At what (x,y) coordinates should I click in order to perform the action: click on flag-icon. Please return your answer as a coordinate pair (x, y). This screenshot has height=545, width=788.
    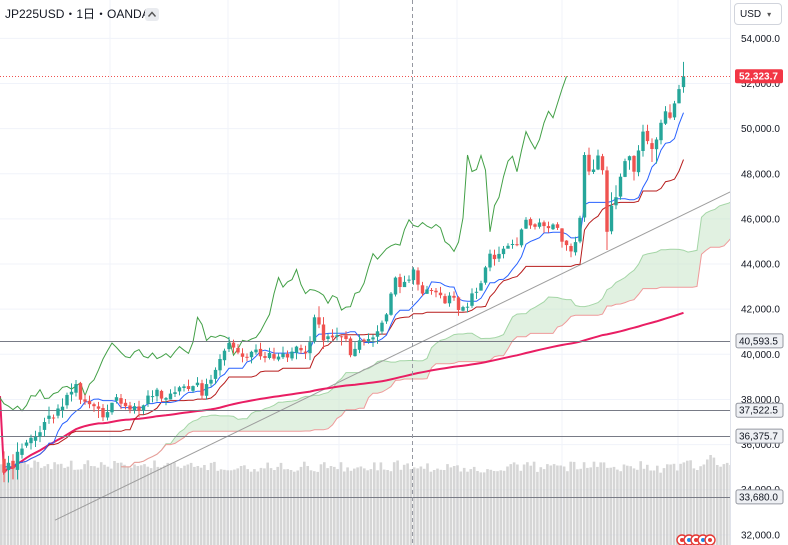
    Looking at the image, I should click on (710, 539).